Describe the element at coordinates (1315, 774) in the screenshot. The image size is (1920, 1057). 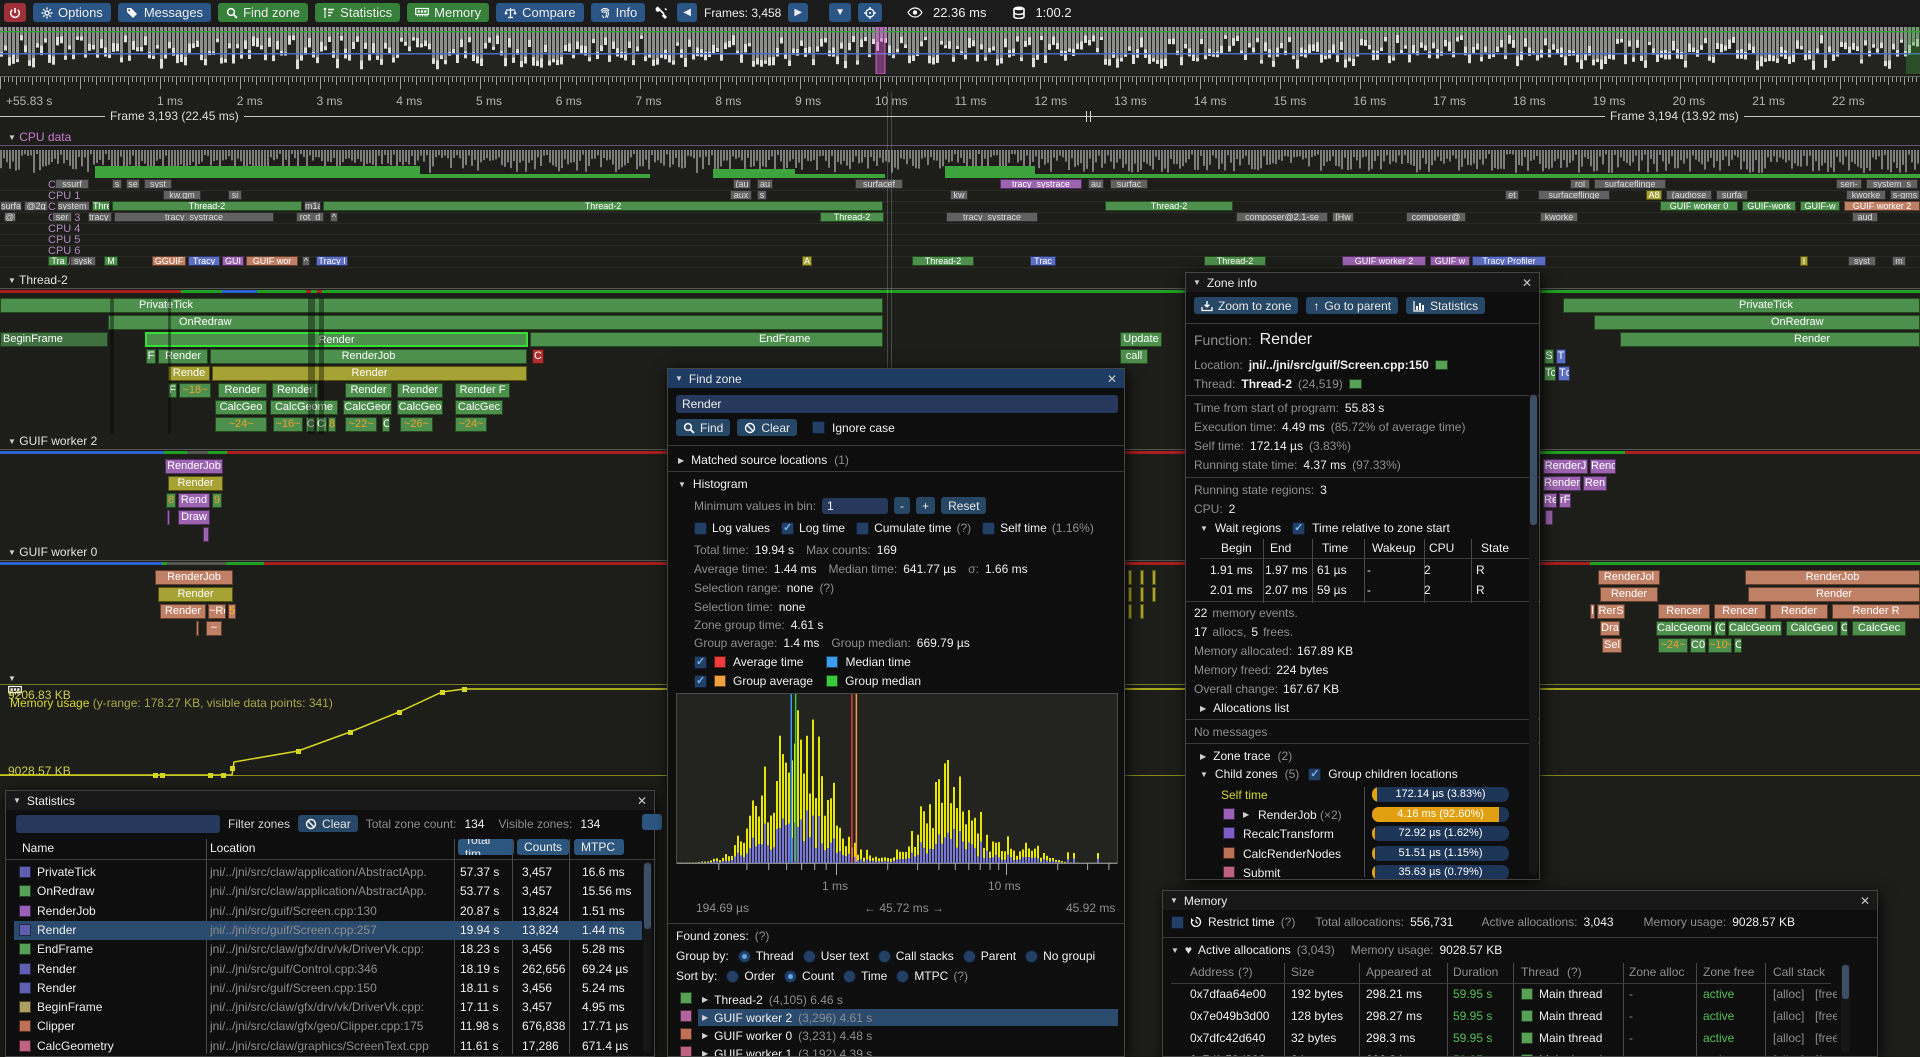
I see `group-children-checkbox` at that location.